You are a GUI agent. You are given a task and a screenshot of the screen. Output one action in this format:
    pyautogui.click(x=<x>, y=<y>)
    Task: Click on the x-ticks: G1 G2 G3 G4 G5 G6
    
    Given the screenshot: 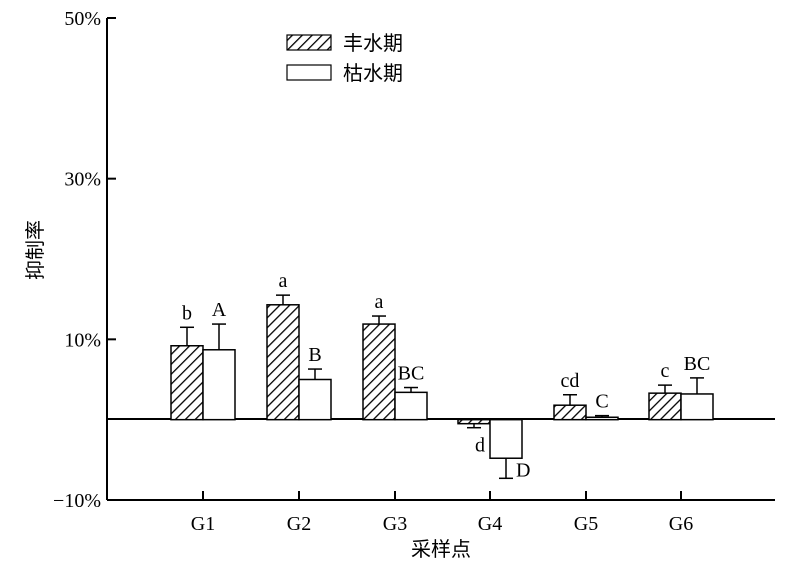 What is the action you would take?
    pyautogui.click(x=442, y=513)
    